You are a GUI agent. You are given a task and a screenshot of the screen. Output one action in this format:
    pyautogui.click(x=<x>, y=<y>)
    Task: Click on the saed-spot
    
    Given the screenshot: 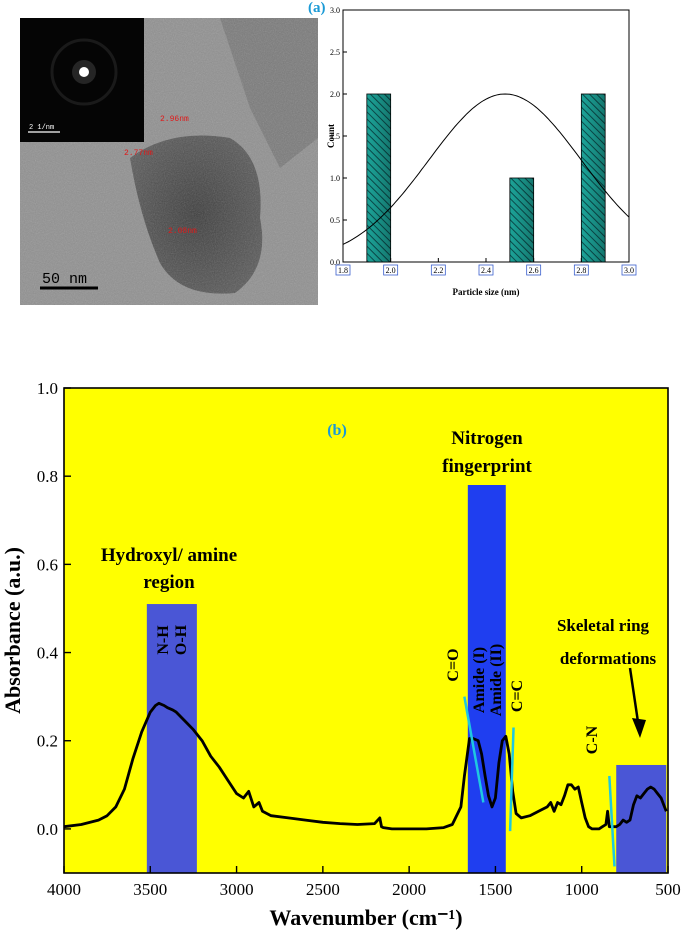 What is the action you would take?
    pyautogui.click(x=84, y=72)
    